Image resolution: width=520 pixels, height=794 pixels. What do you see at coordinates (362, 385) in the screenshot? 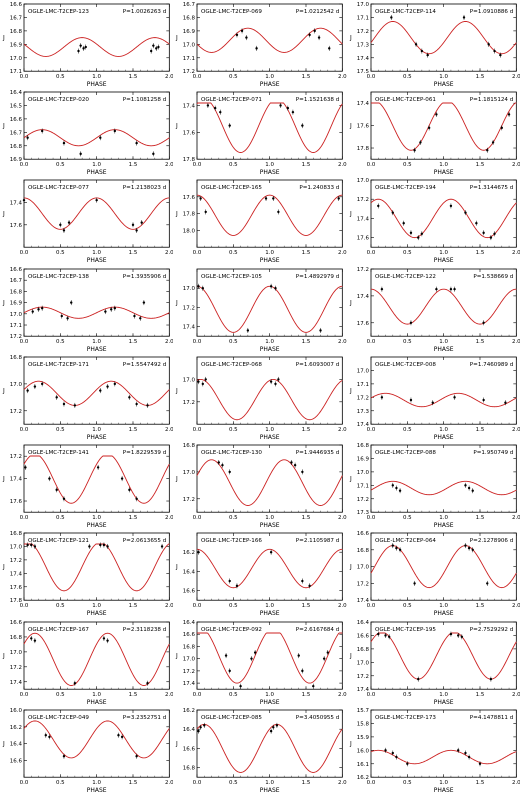
I see `y-tick-label: 17.1` at bounding box center [362, 385].